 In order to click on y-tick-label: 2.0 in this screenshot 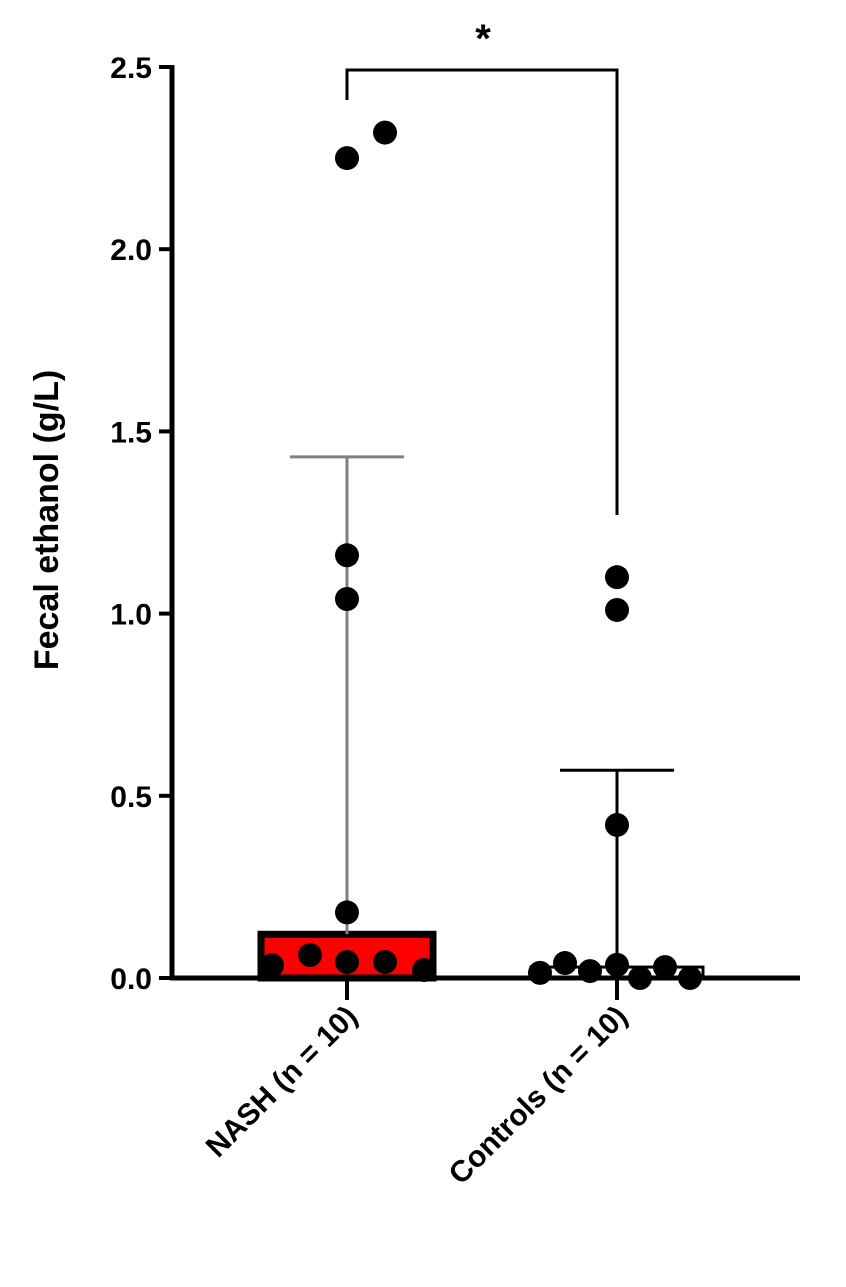, I will do `click(131, 250)`.